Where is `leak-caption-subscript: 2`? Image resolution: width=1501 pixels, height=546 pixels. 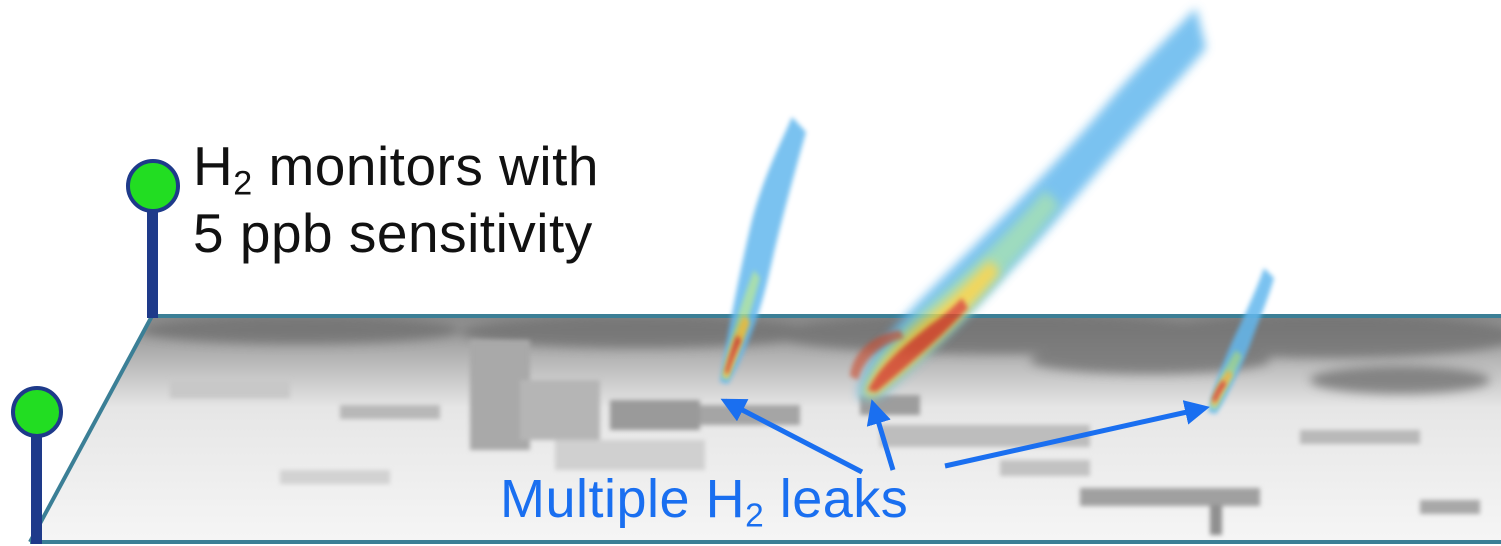
leak-caption-subscript: 2 is located at coordinates (755, 516).